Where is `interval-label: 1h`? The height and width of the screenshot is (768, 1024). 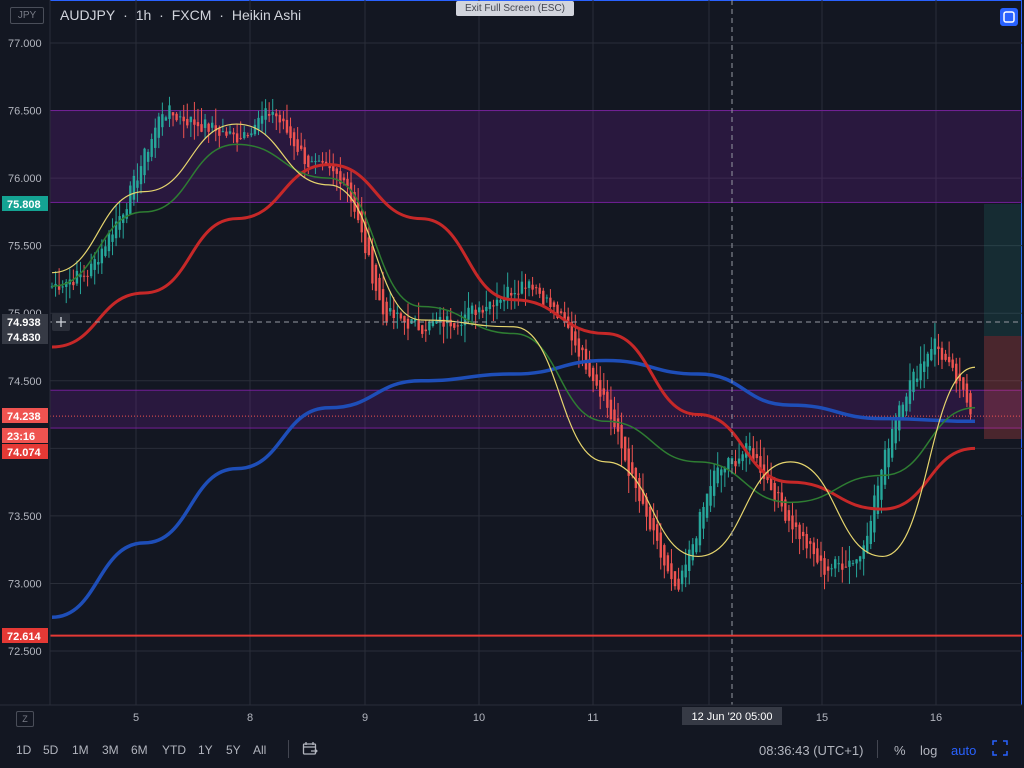 interval-label: 1h is located at coordinates (143, 15).